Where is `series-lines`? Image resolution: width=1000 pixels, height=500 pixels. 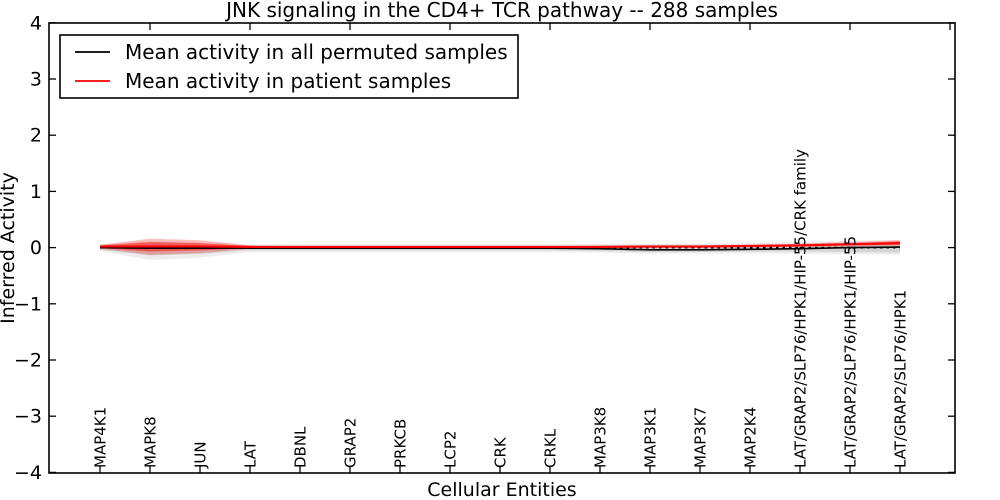
series-lines is located at coordinates (500, 246).